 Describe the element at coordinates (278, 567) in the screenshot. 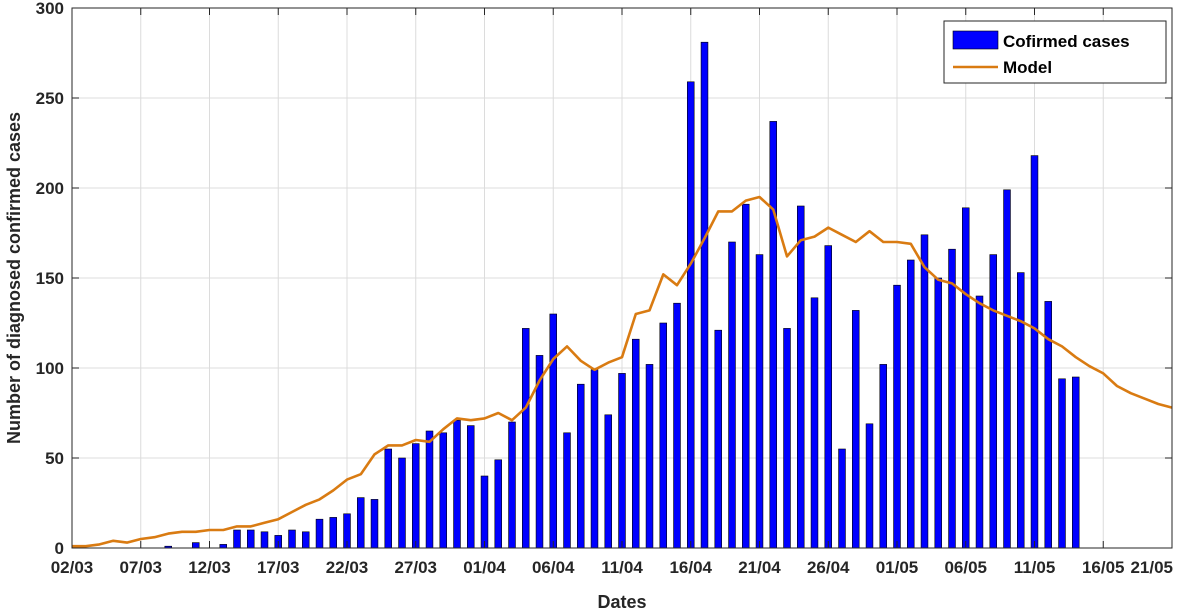

I see `x-tick-label: 17/03` at that location.